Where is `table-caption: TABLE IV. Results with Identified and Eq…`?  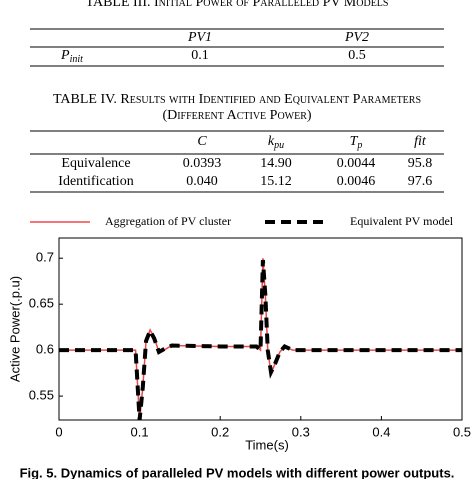 table-caption: TABLE IV. Results with Identified and Eq… is located at coordinates (237, 99).